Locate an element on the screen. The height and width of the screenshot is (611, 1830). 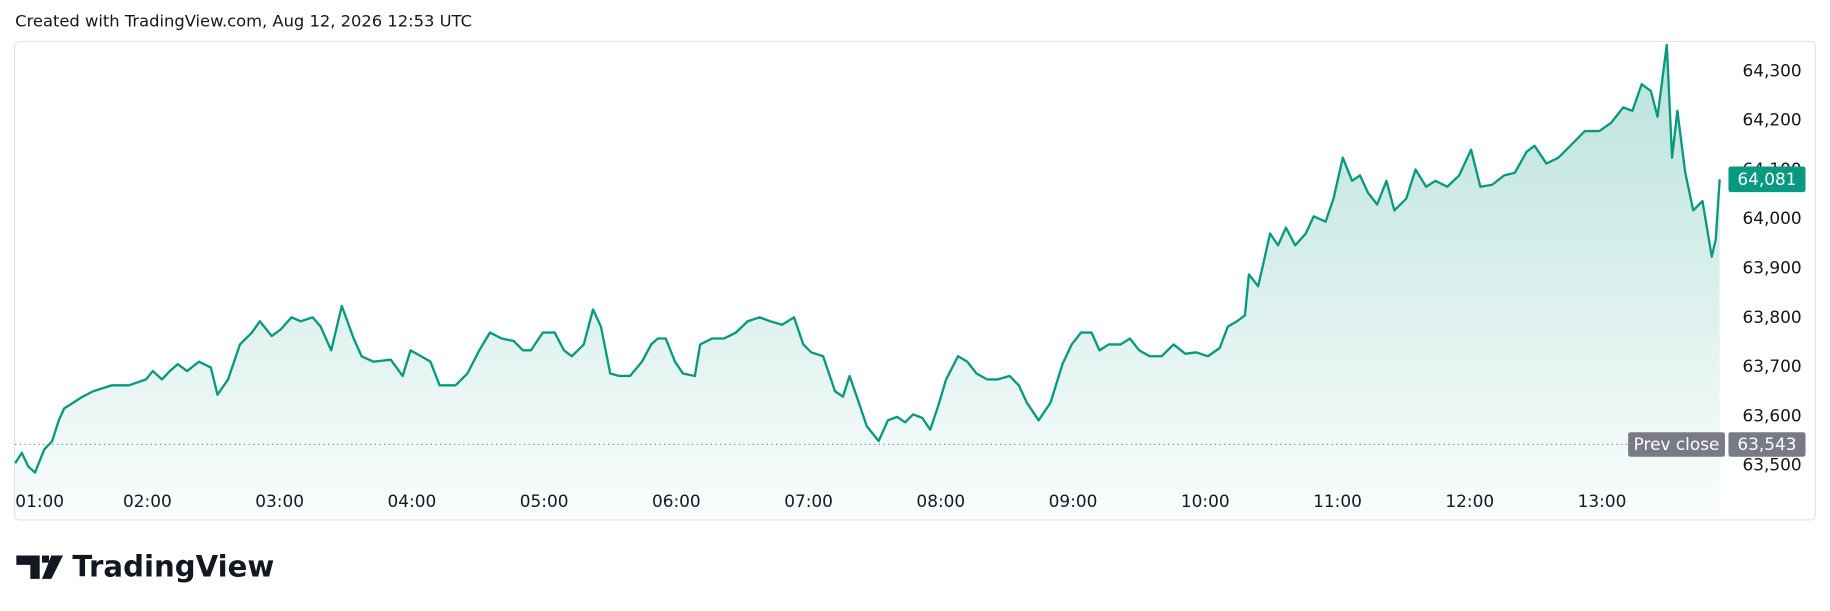
y-tick-label: 63,500 is located at coordinates (1771, 465).